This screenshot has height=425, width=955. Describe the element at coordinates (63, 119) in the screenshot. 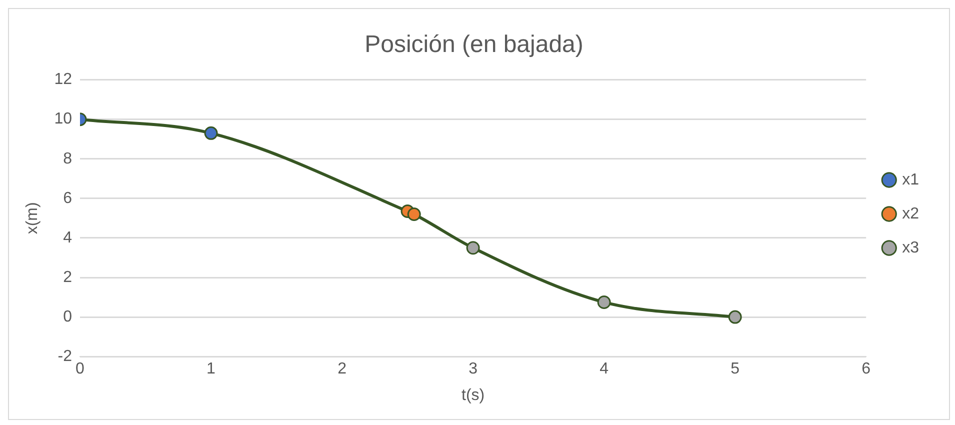

I see `y-tick-label: 10` at that location.